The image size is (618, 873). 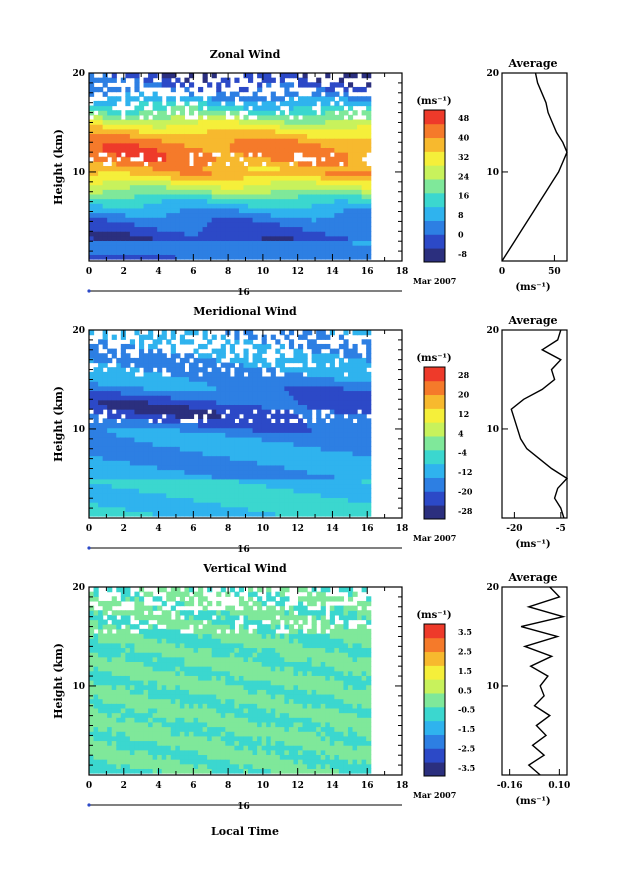 I want to click on profile-x-tick-label: -5, so click(x=561, y=529).